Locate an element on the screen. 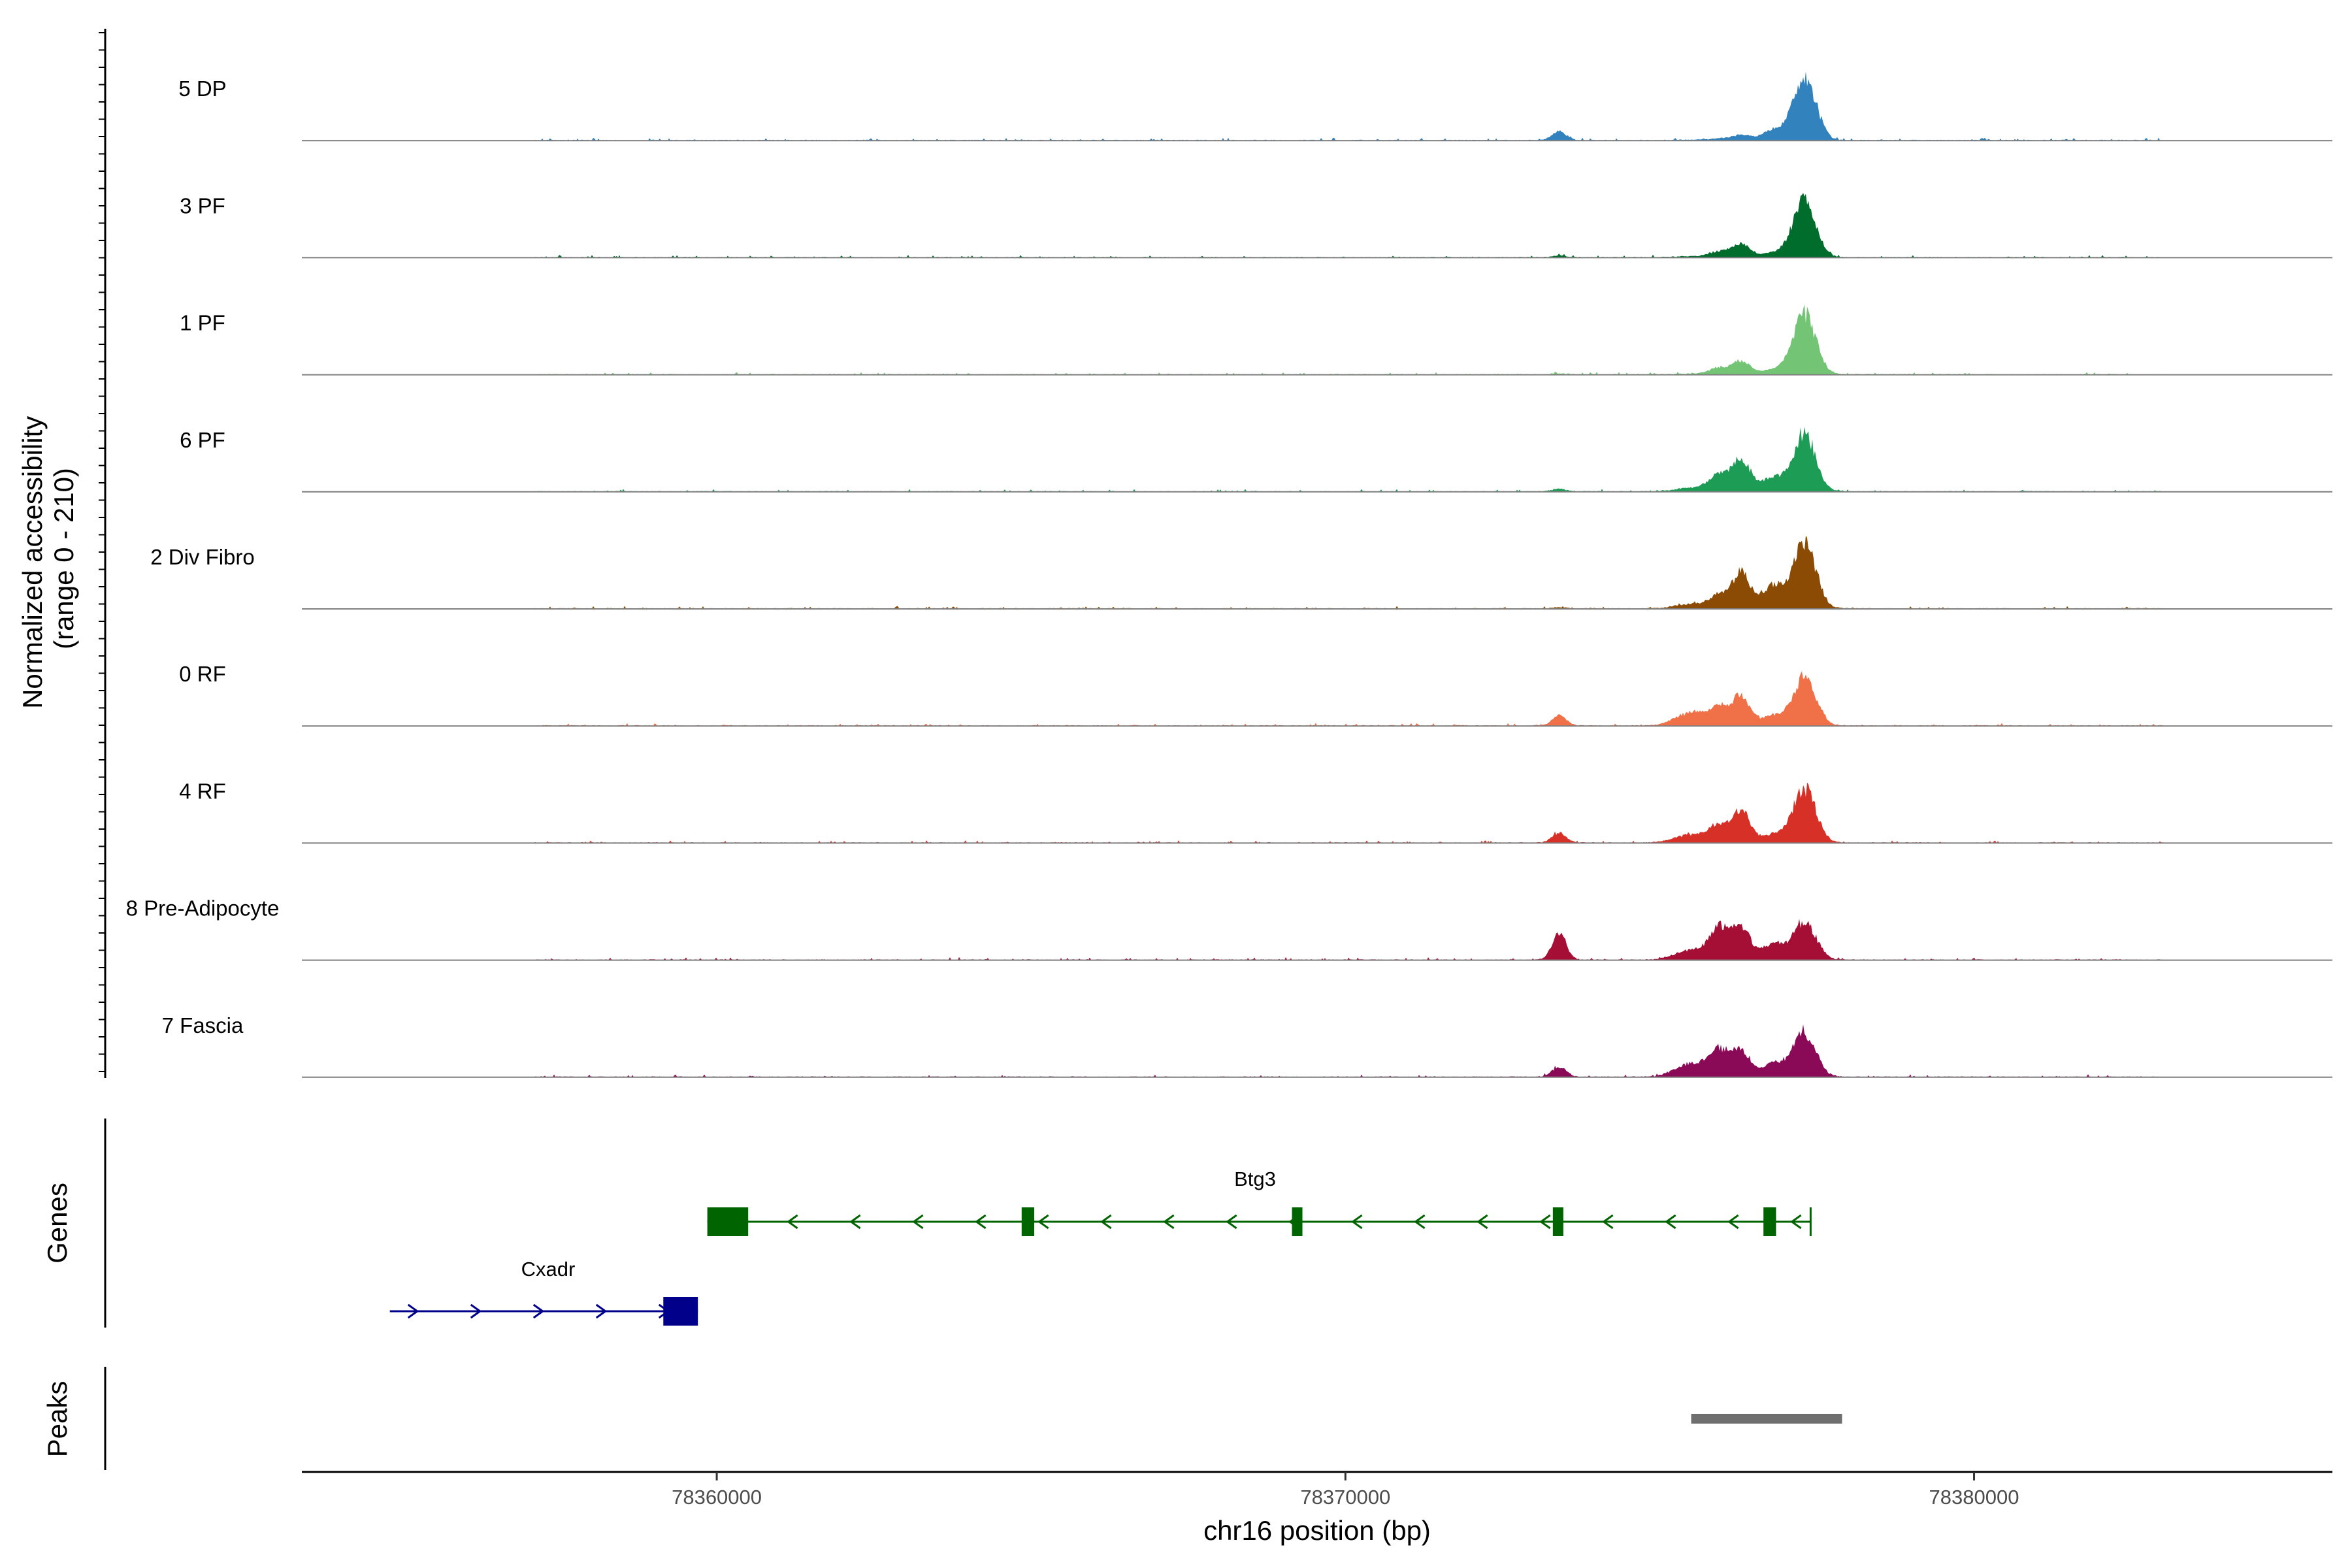 The image size is (2352, 1568). gene-name-label: Cxadr is located at coordinates (548, 1269).